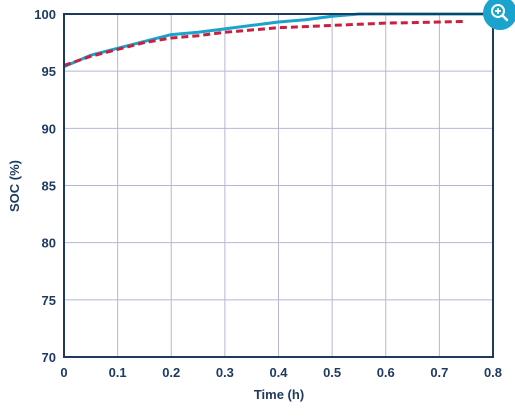 The image size is (515, 418). I want to click on x-tick-label: 0.8, so click(493, 372).